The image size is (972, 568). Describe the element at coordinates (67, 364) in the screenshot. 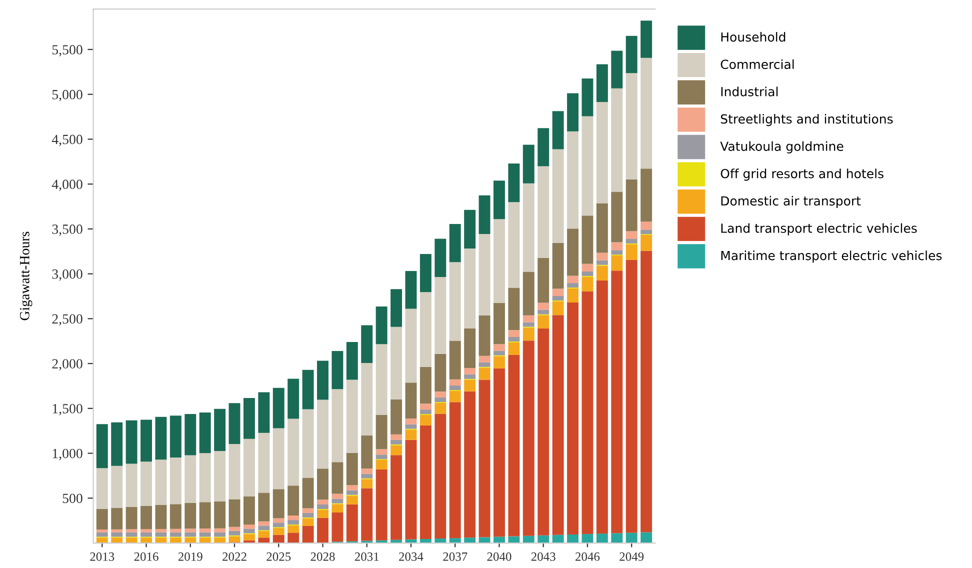

I see `y-tick-label: 2,000` at that location.